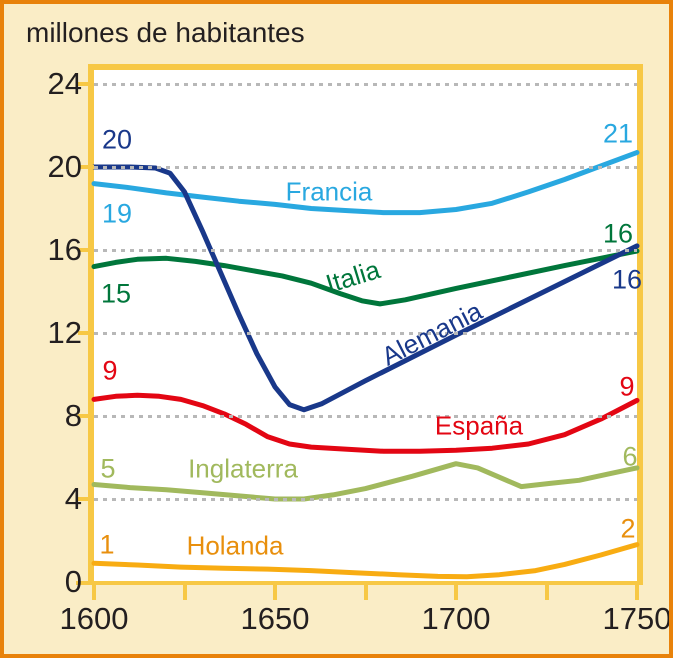 The image size is (673, 658). What do you see at coordinates (359, 583) in the screenshot?
I see `x-axis-line` at bounding box center [359, 583].